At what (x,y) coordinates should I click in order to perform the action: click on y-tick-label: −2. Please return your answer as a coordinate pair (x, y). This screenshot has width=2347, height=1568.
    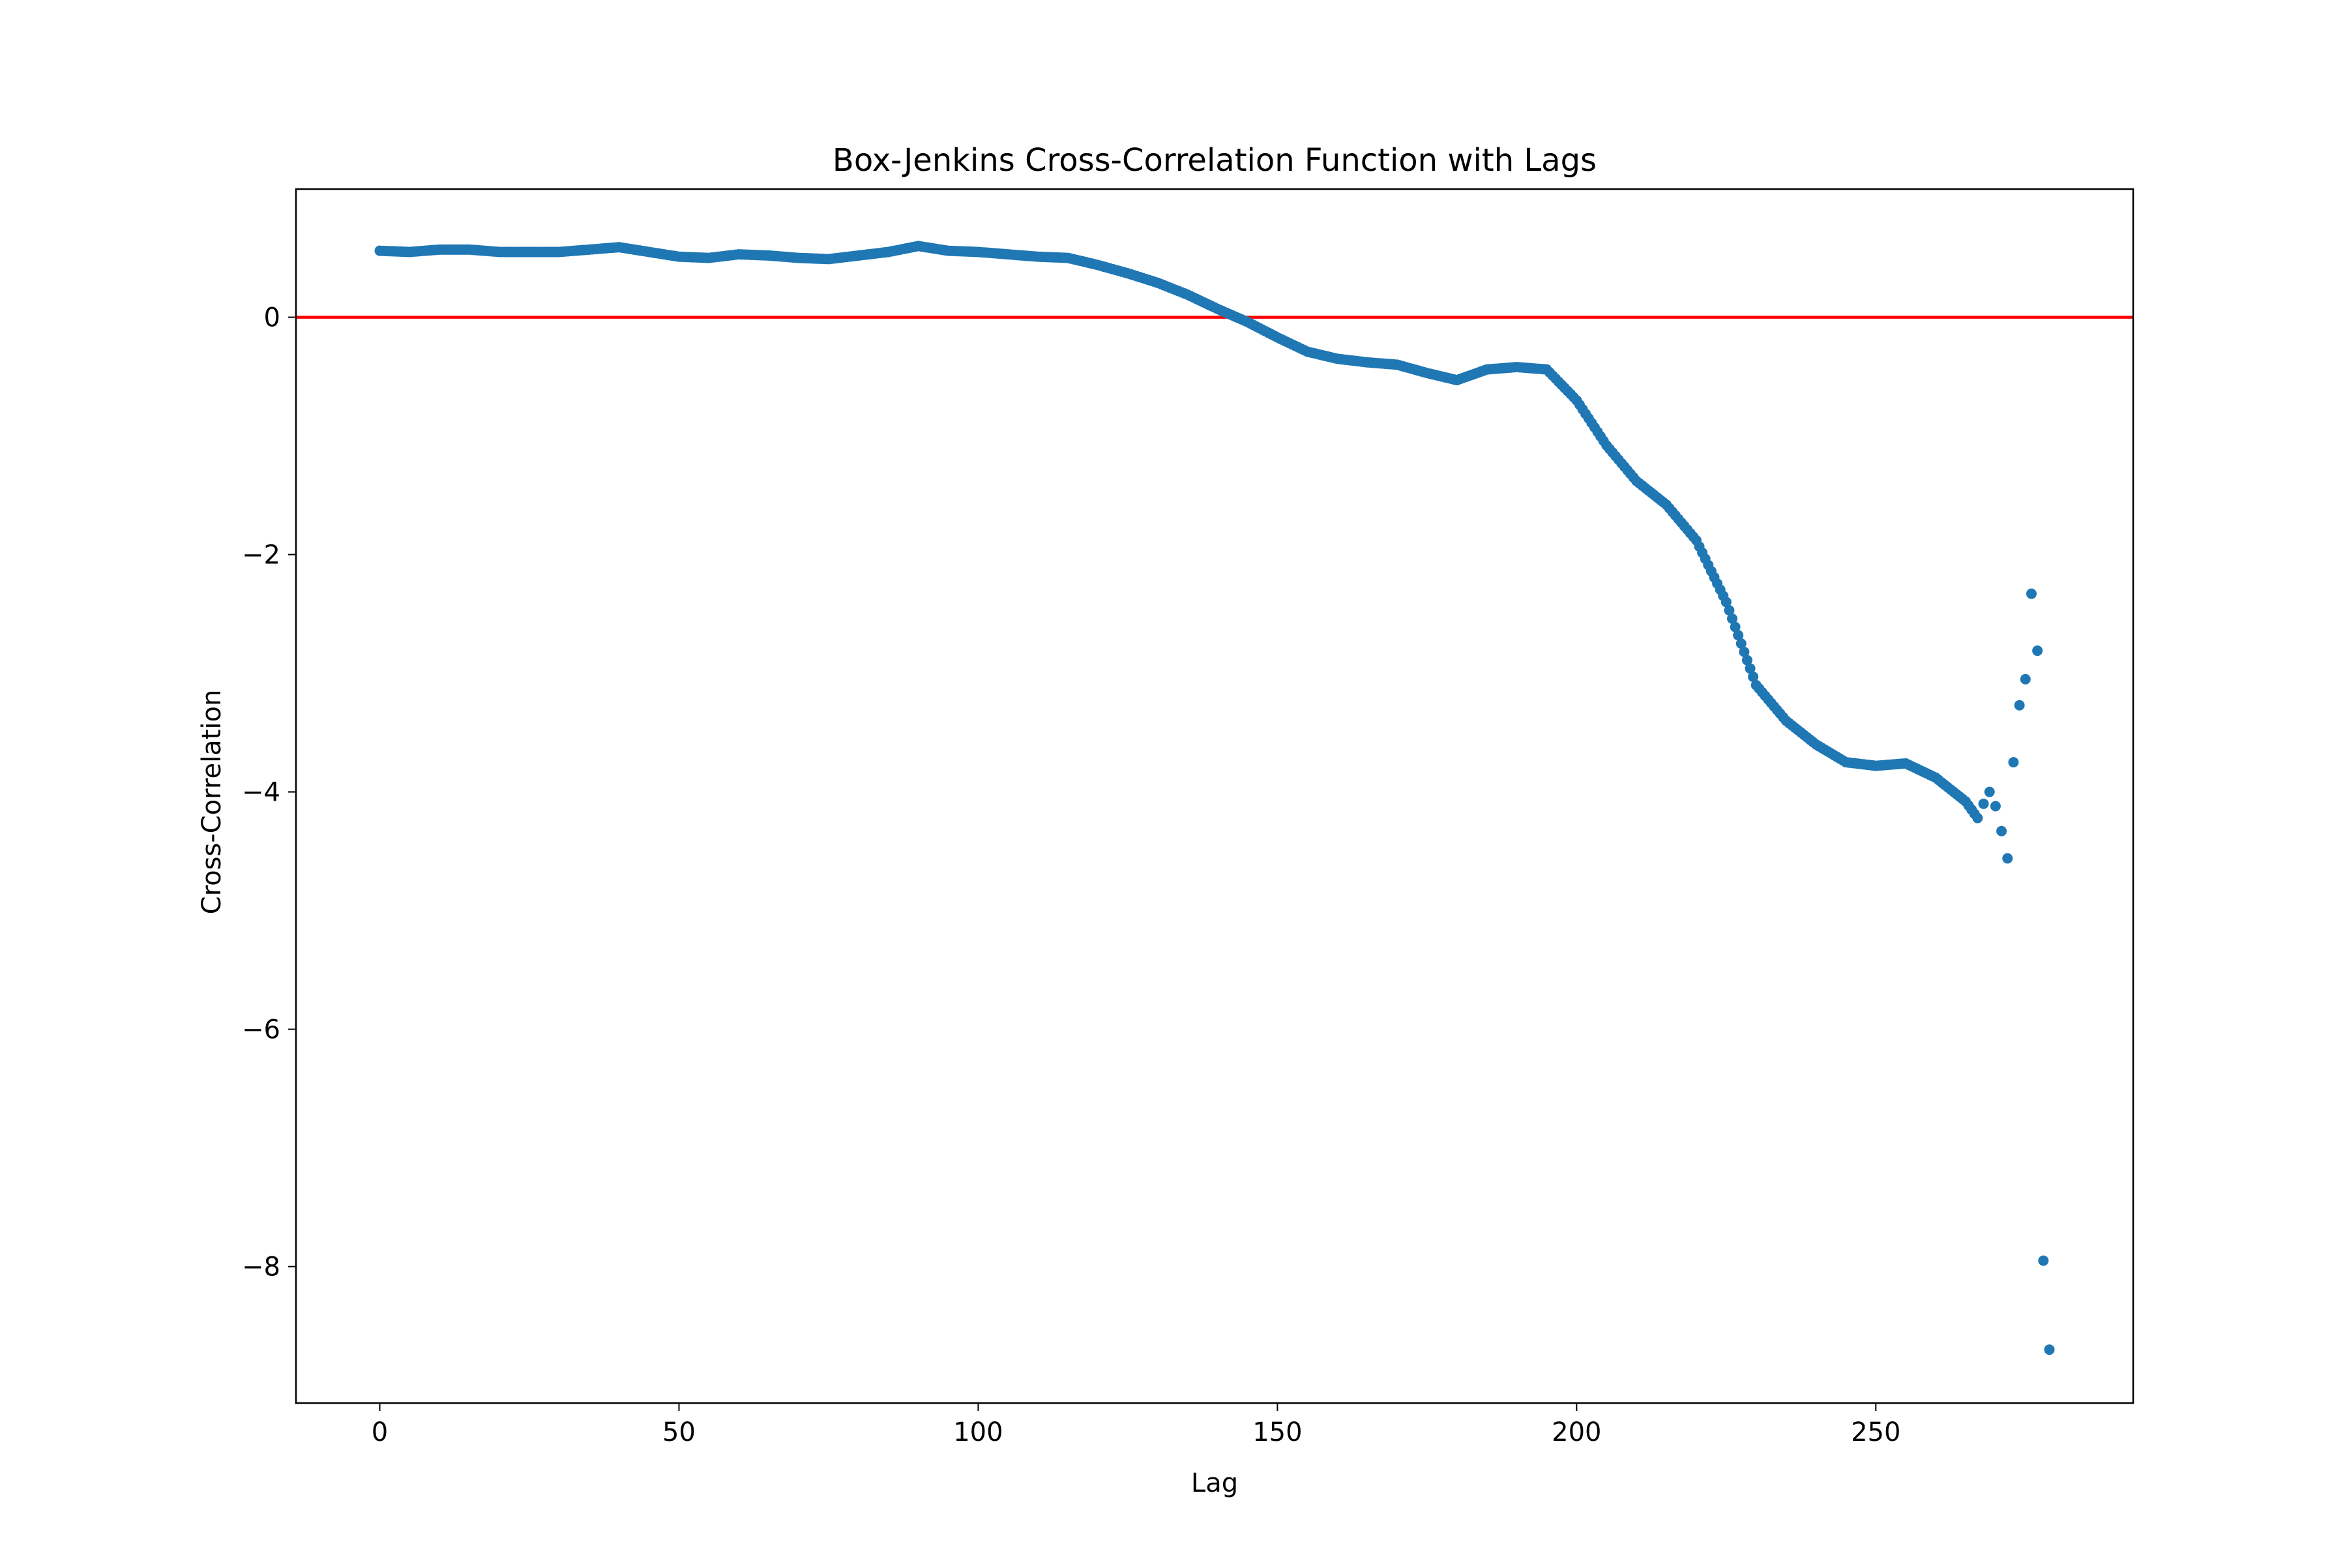
    Looking at the image, I should click on (261, 555).